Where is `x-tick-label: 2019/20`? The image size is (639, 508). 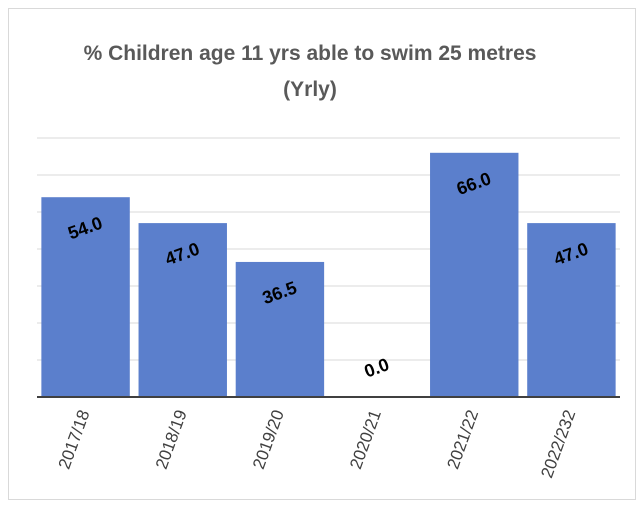
x-tick-label: 2019/20 is located at coordinates (268, 439).